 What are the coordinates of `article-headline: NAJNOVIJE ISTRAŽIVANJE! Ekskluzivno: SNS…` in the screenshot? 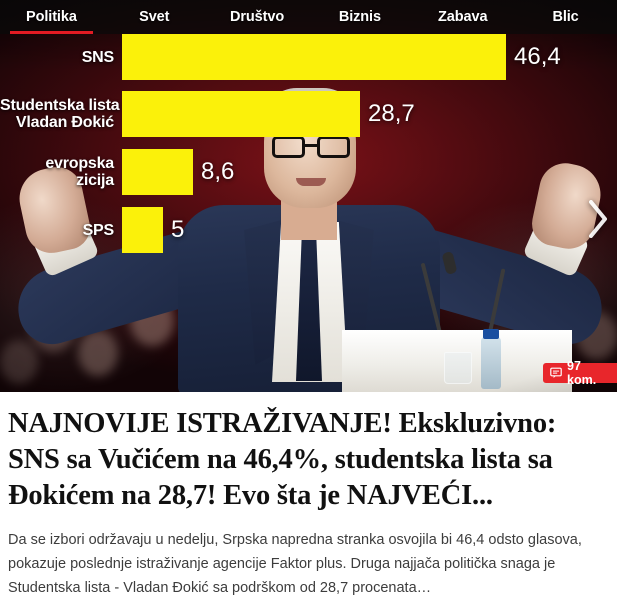 It's located at (282, 459).